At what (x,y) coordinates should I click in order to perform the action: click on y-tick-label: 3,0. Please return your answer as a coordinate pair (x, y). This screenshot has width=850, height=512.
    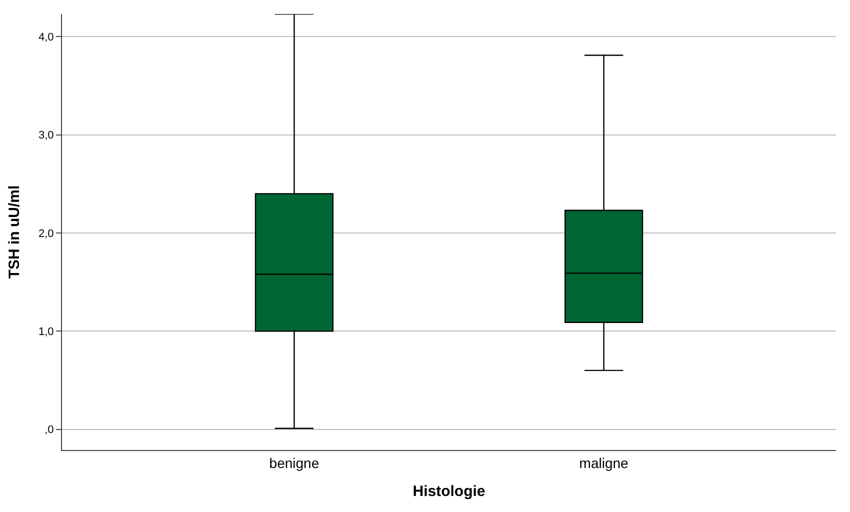
    Looking at the image, I should click on (46, 136).